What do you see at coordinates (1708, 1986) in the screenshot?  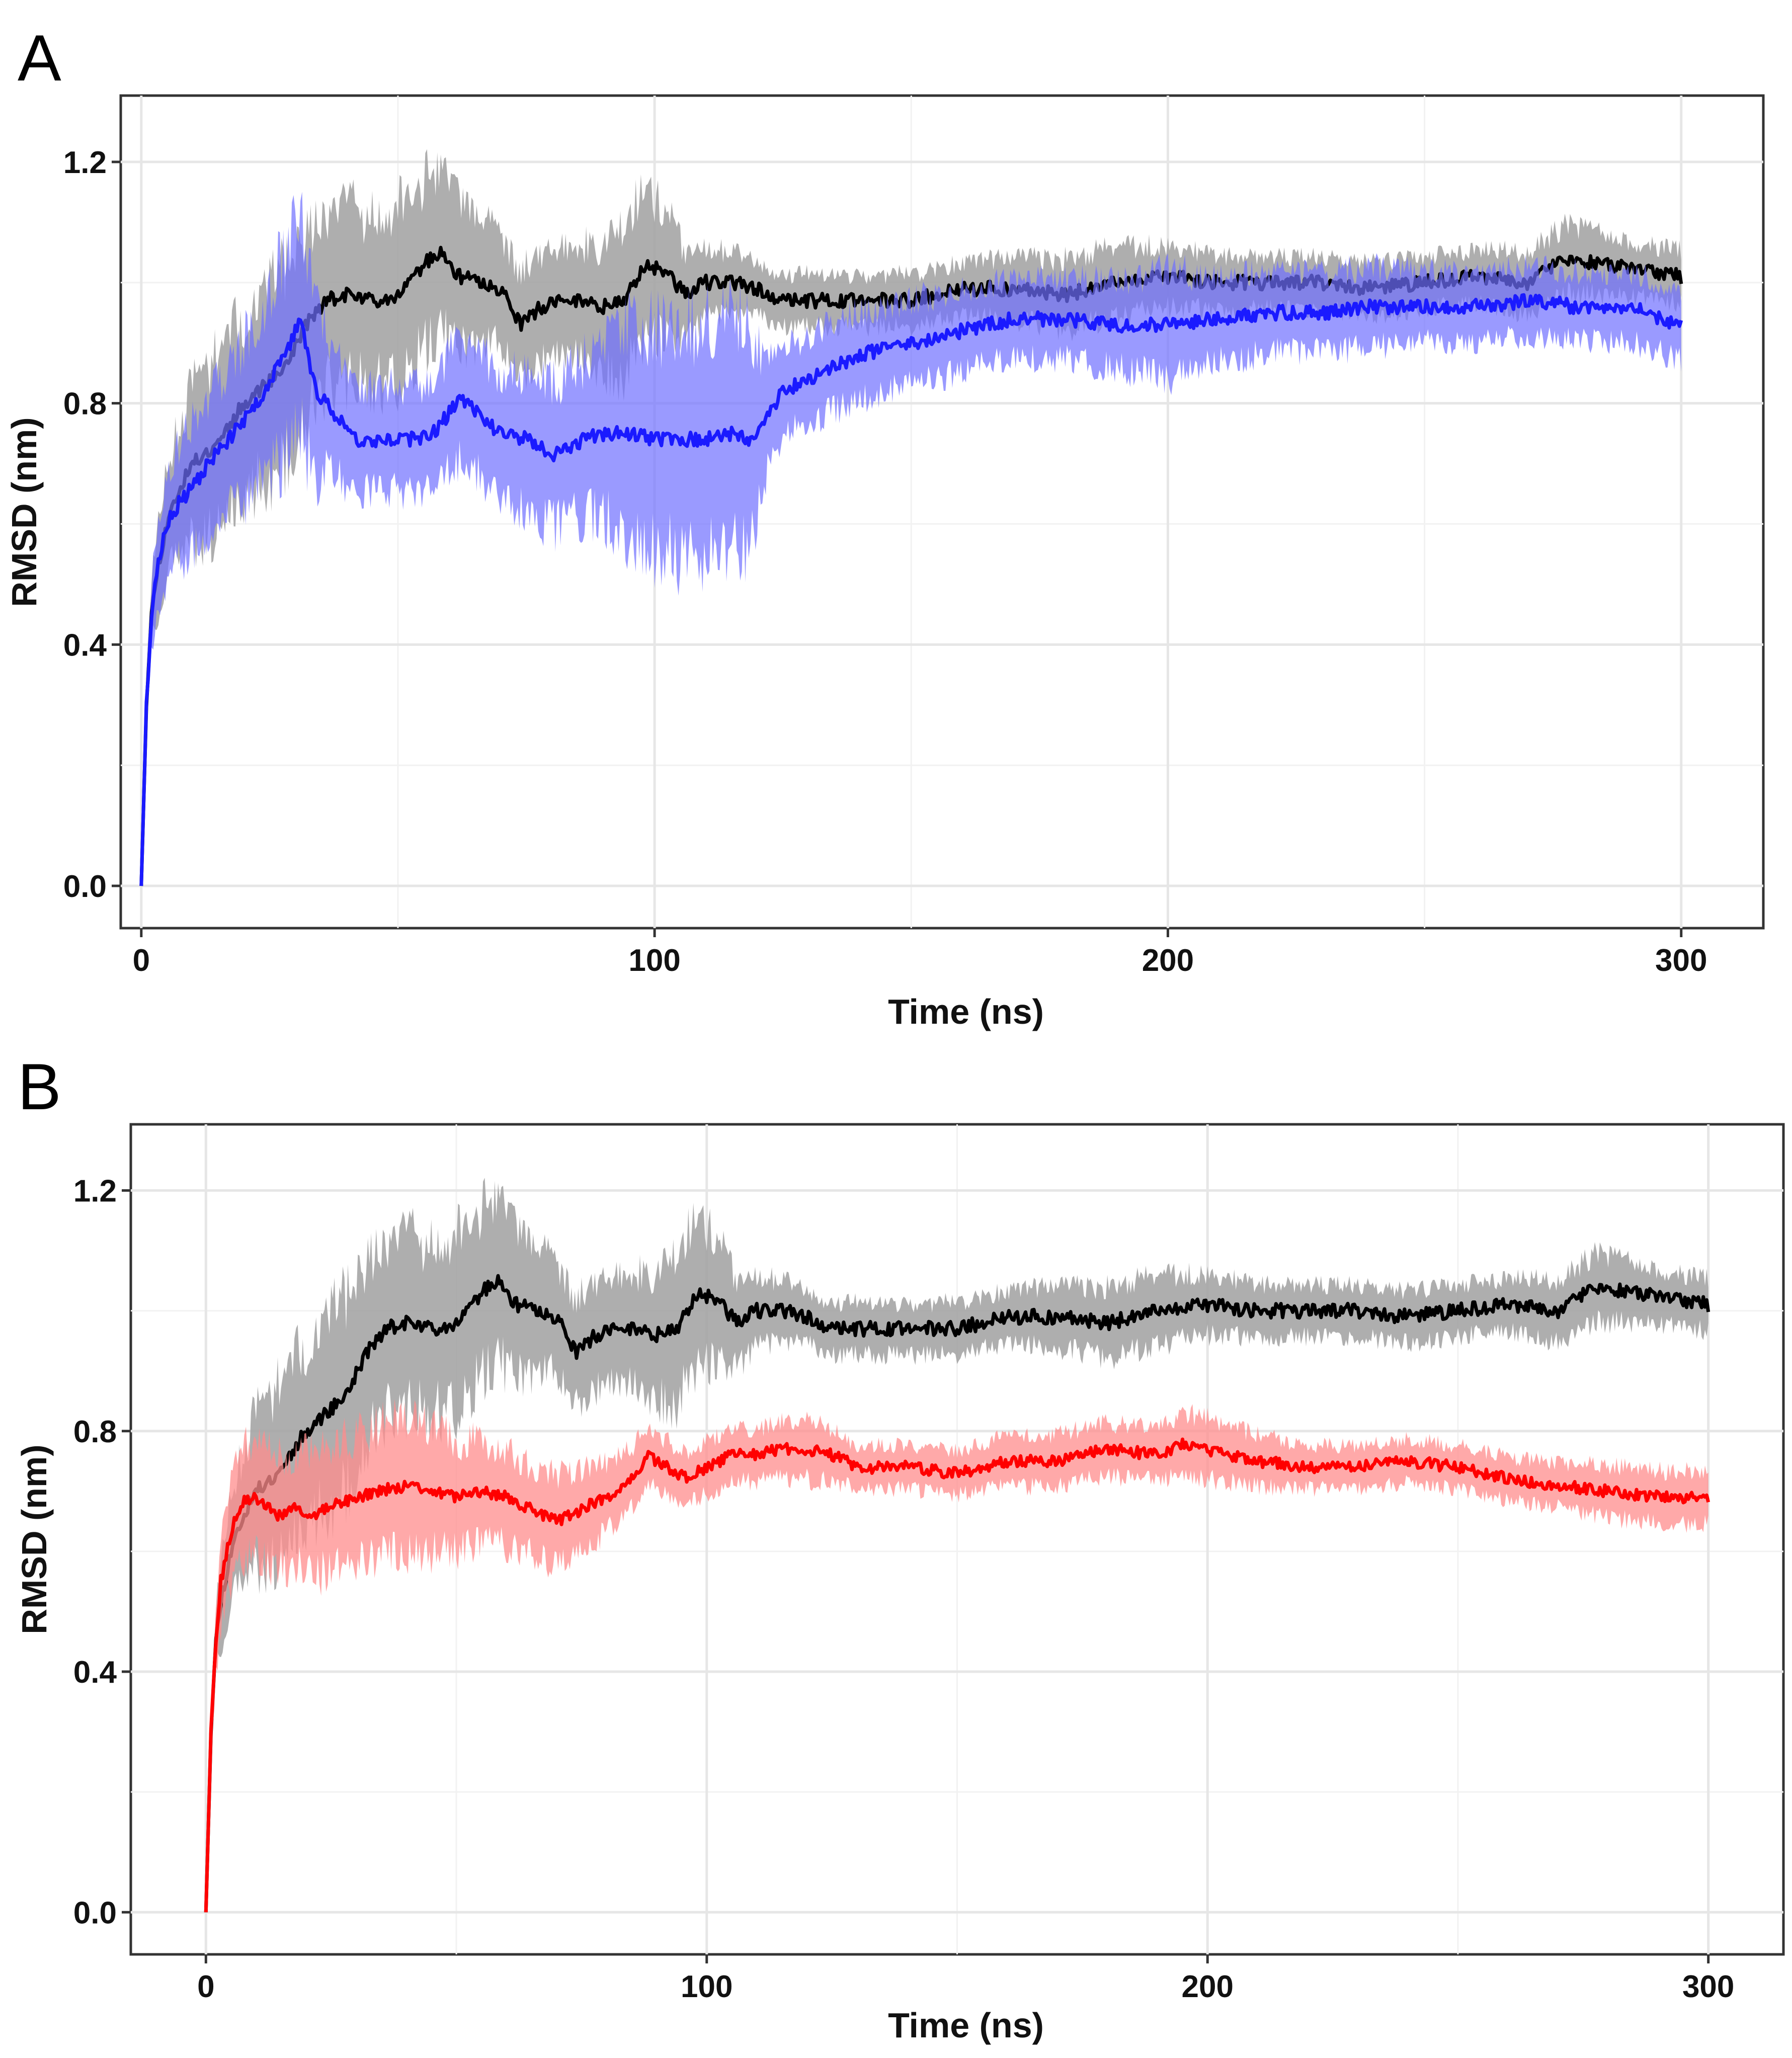 I see `panel-b-x-tick-label: 300` at bounding box center [1708, 1986].